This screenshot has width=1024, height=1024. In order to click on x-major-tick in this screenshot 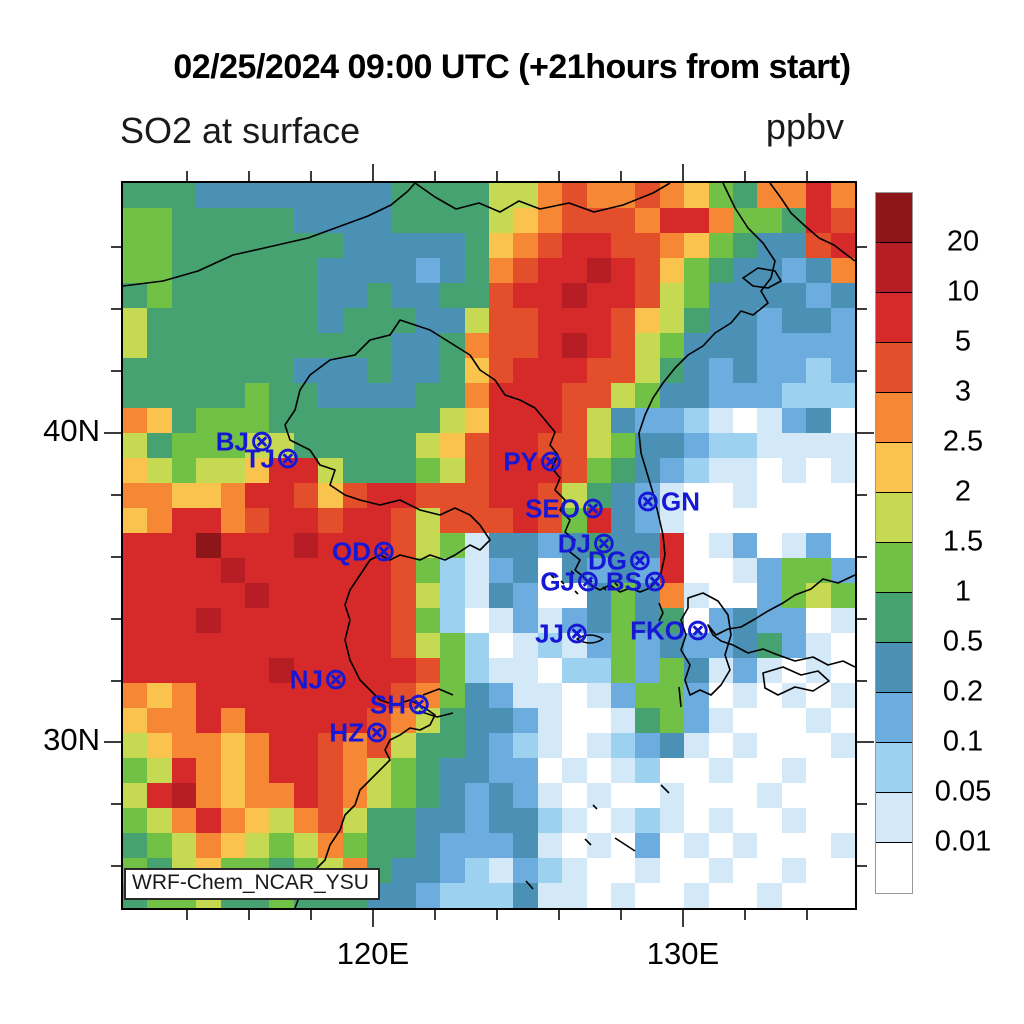, I will do `click(373, 918)`.